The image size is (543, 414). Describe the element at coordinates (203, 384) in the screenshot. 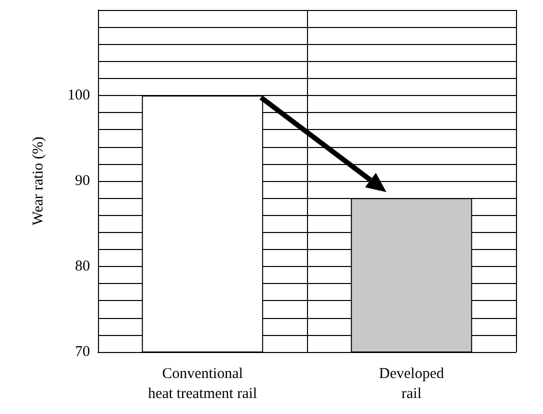

I see `x-tick-label: Conventional heat treatment rail` at that location.